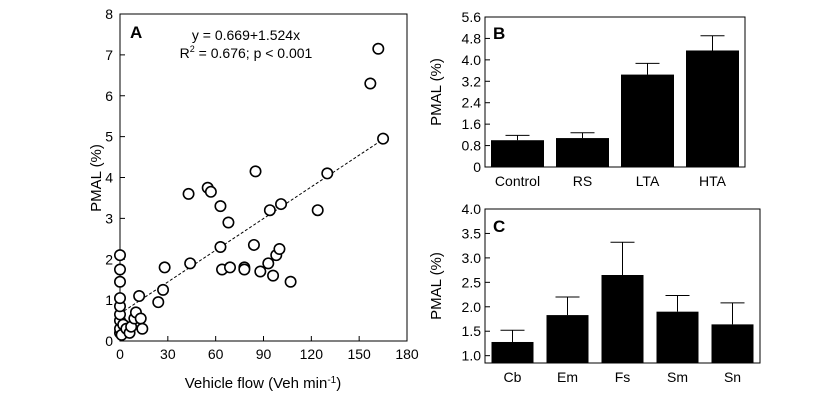 Image resolution: width=825 pixels, height=400 pixels. Describe the element at coordinates (472, 38) in the screenshot. I see `y-tick-label: 4.8` at that location.